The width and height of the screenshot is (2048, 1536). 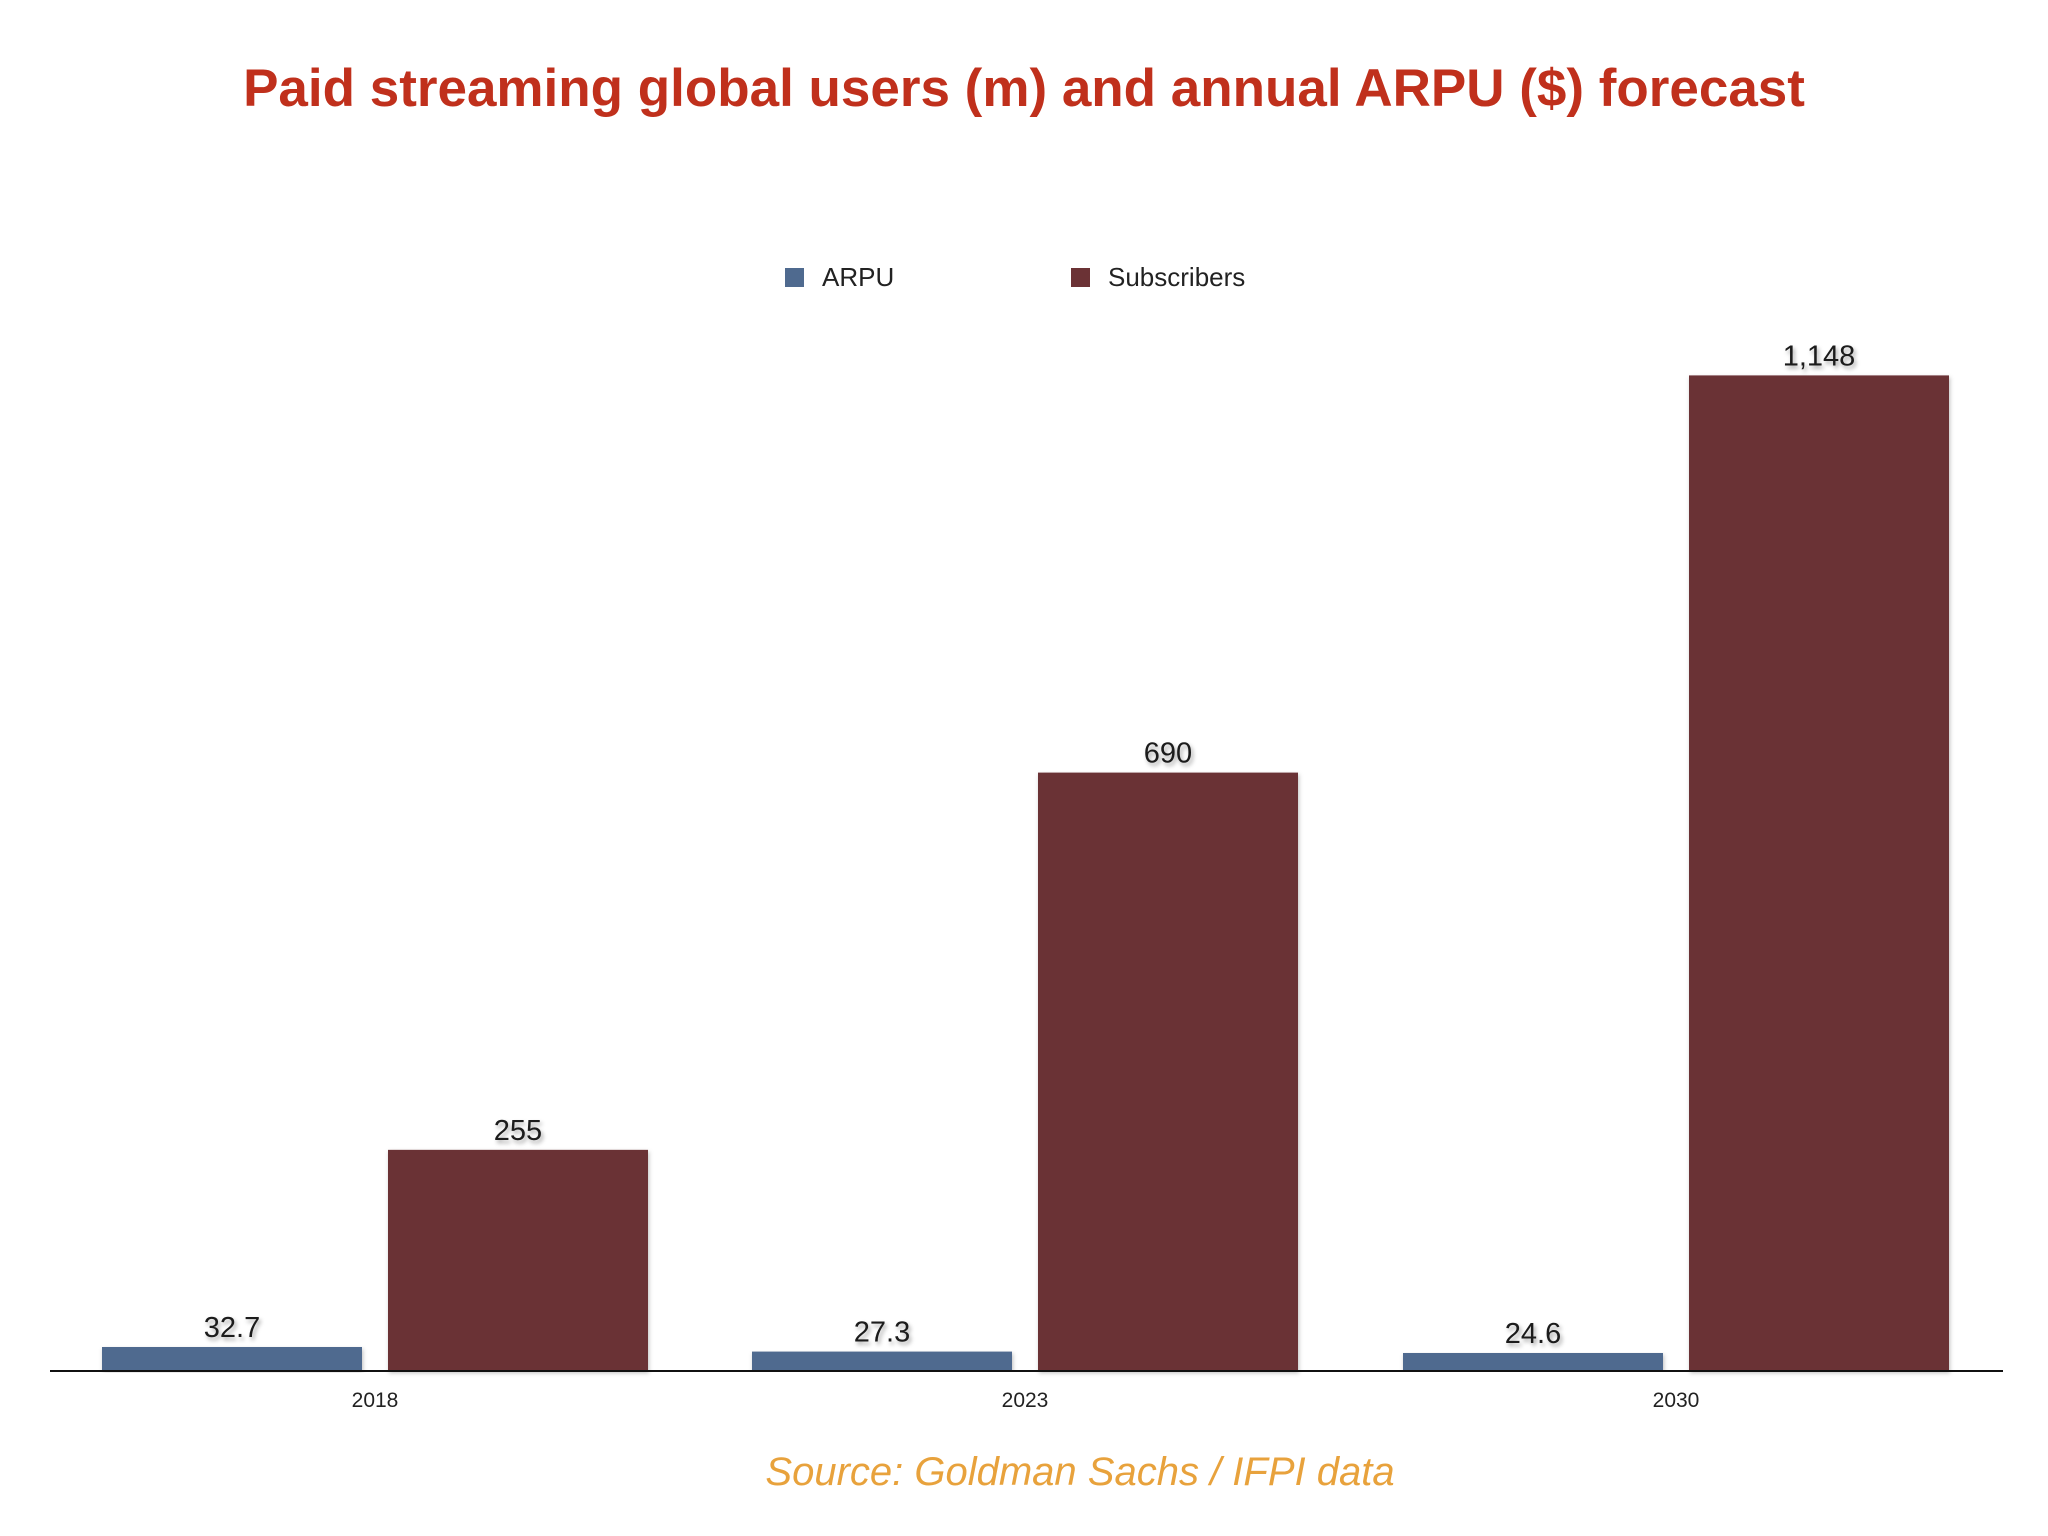 What do you see at coordinates (1533, 1334) in the screenshot?
I see `data-label-arpu-2030: 24.6` at bounding box center [1533, 1334].